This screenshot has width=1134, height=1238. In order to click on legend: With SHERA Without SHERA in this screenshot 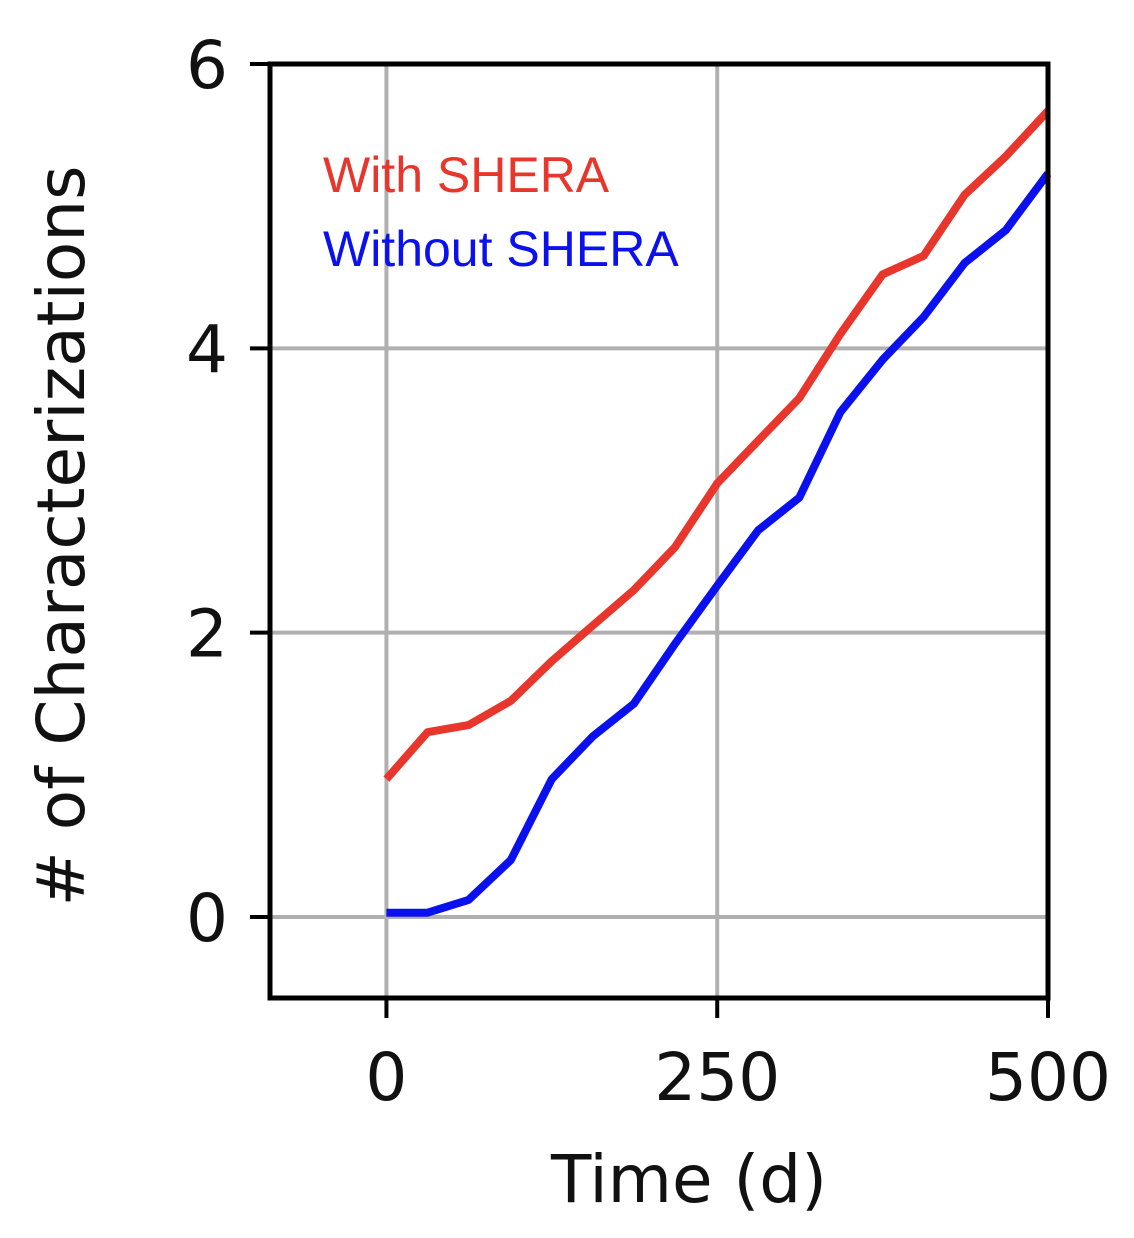, I will do `click(501, 212)`.